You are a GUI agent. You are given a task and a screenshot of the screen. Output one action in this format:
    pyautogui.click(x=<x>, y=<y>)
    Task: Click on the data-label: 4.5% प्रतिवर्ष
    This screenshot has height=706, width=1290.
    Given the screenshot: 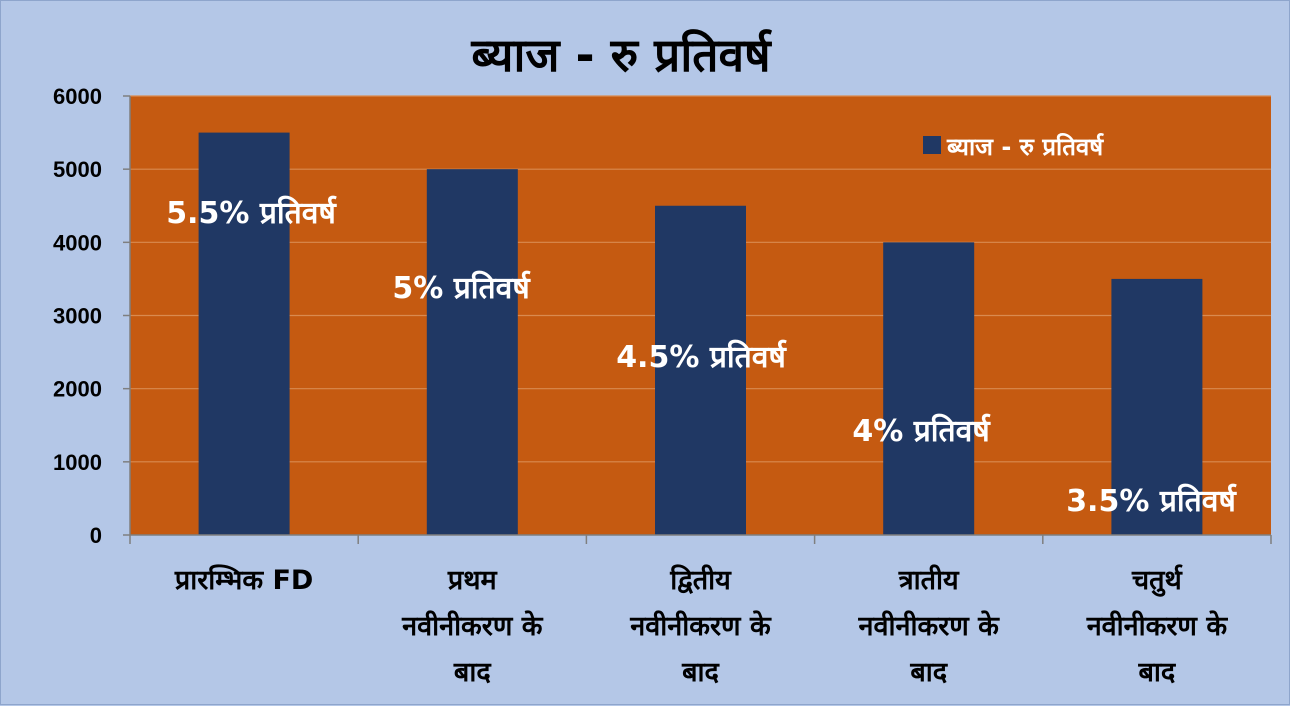 What is the action you would take?
    pyautogui.click(x=701, y=357)
    